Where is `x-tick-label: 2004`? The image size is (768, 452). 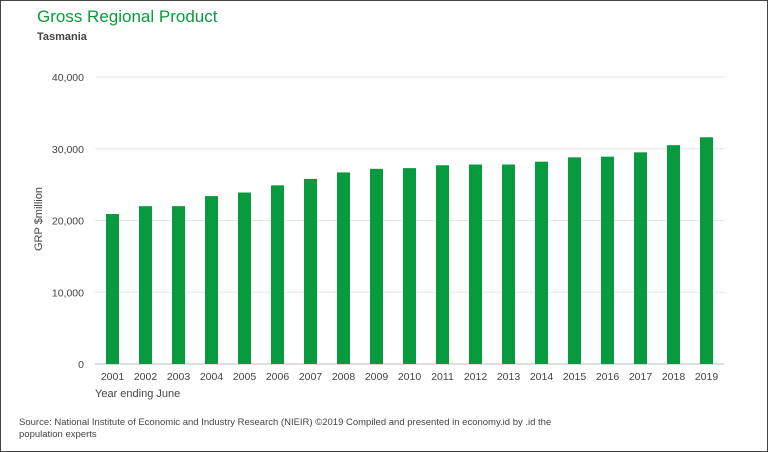 x-tick-label: 2004 is located at coordinates (212, 377).